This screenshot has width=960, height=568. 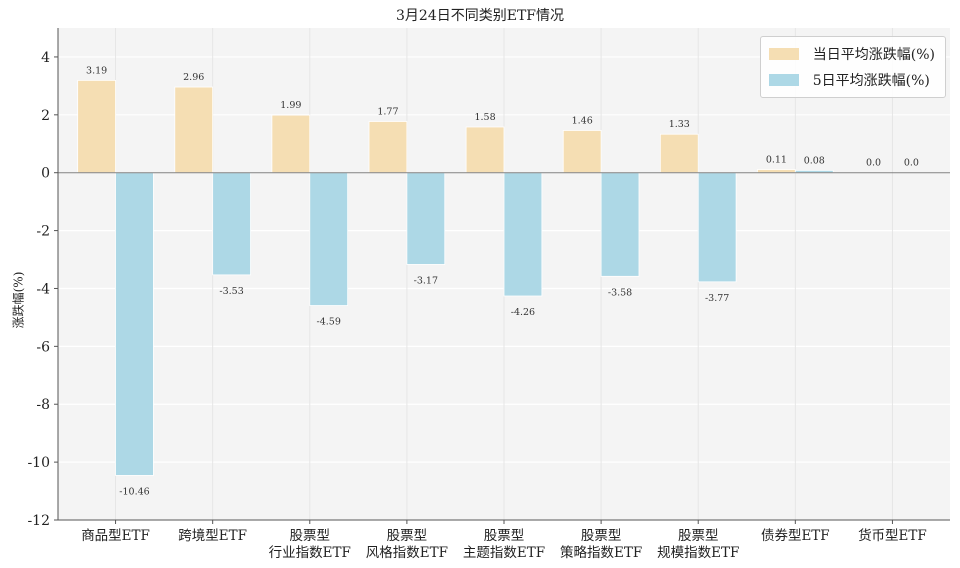 What do you see at coordinates (523, 312) in the screenshot?
I see `data-label-5day: -4.26` at bounding box center [523, 312].